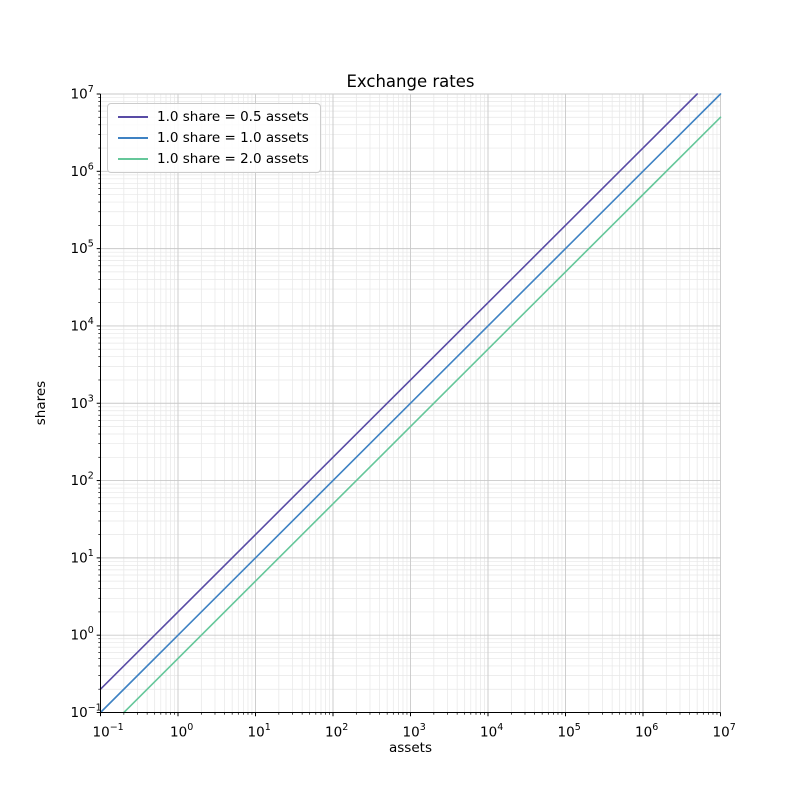  Describe the element at coordinates (259, 731) in the screenshot. I see `x-tick-label: 10¹` at that location.